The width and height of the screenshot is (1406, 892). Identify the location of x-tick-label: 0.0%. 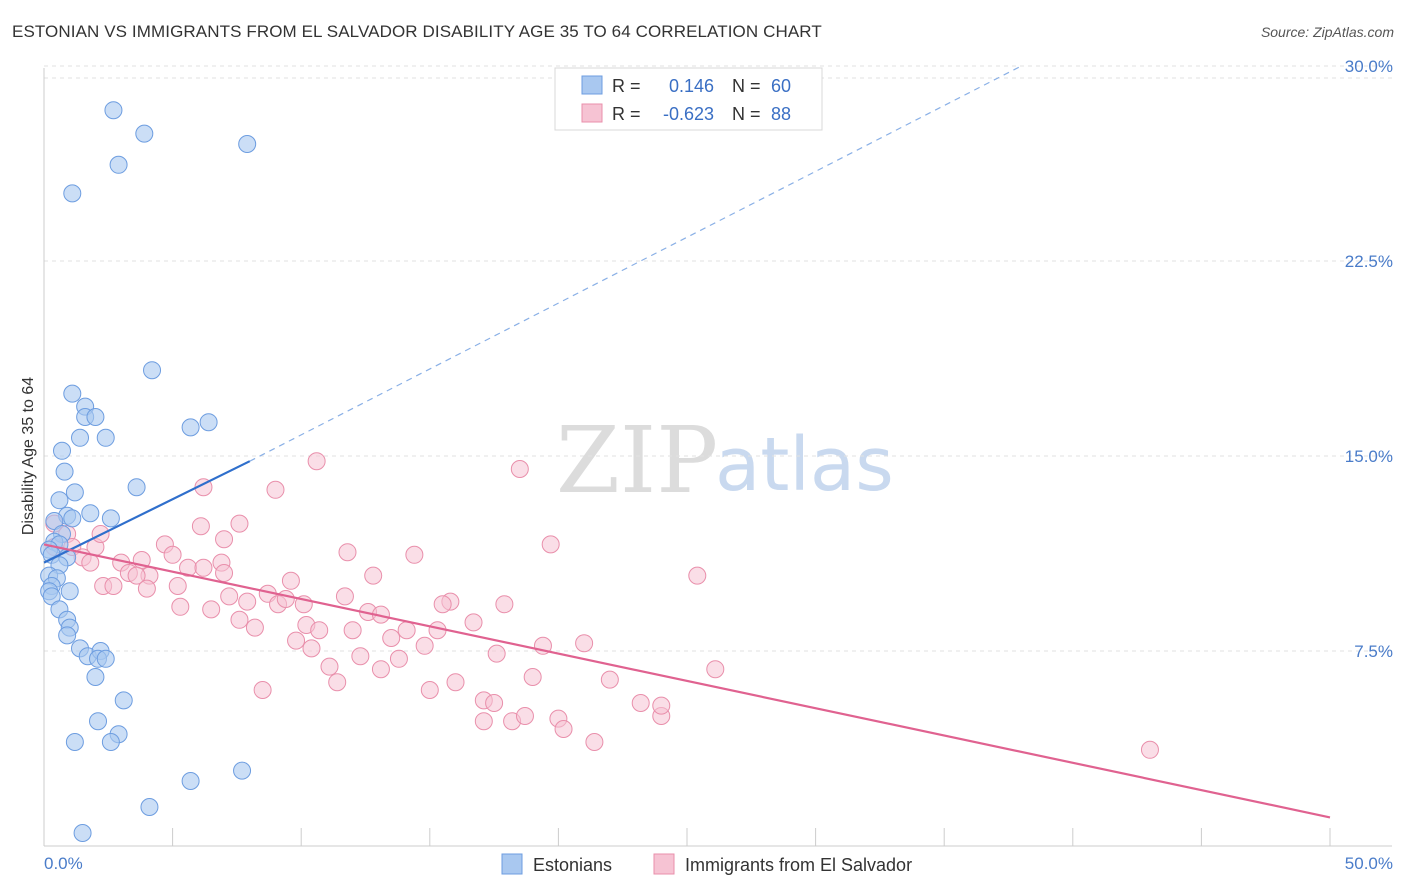
(63, 863).